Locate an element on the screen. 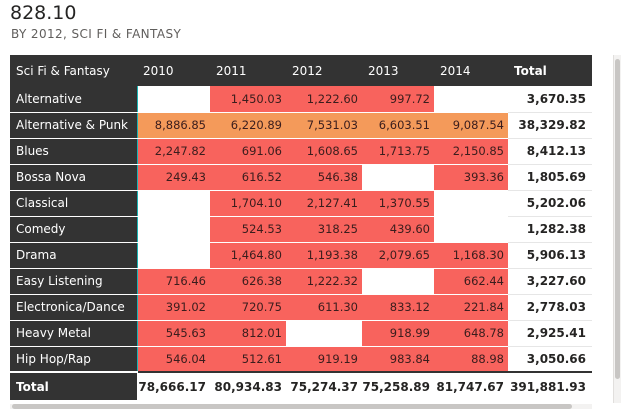 The height and width of the screenshot is (410, 630). column-total-cell: 75,274.37 is located at coordinates (324, 385).